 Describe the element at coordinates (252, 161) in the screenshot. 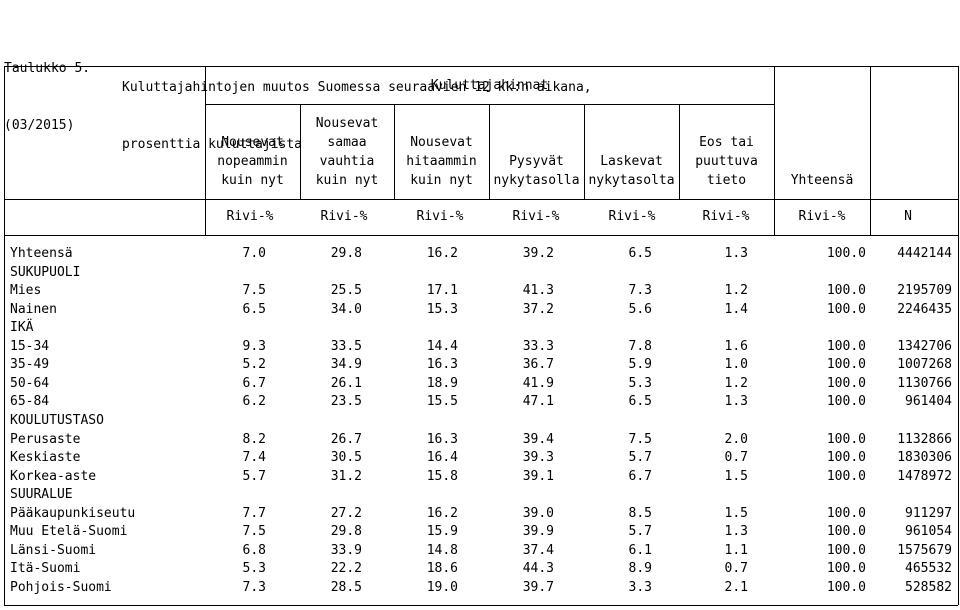

I see `column-header-1-line-3: nopeammin` at that location.